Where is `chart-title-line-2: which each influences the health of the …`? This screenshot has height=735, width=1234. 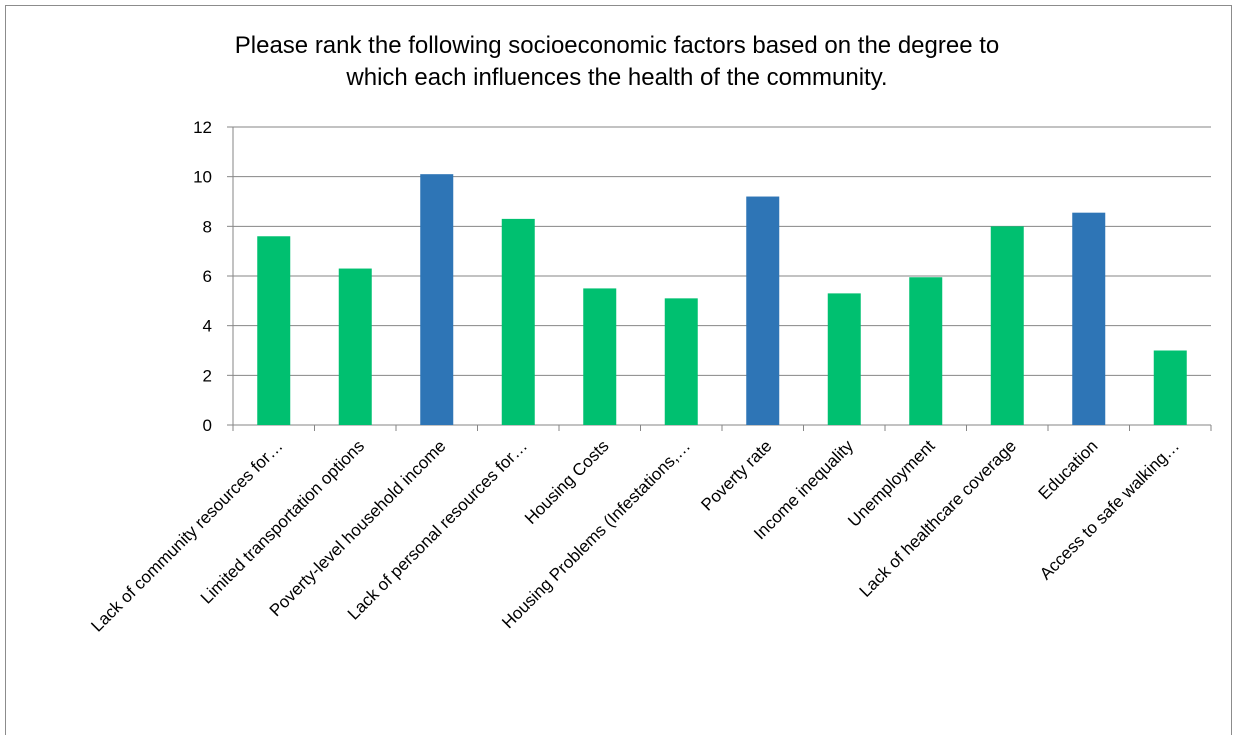 chart-title-line-2: which each influences the health of the … is located at coordinates (617, 77).